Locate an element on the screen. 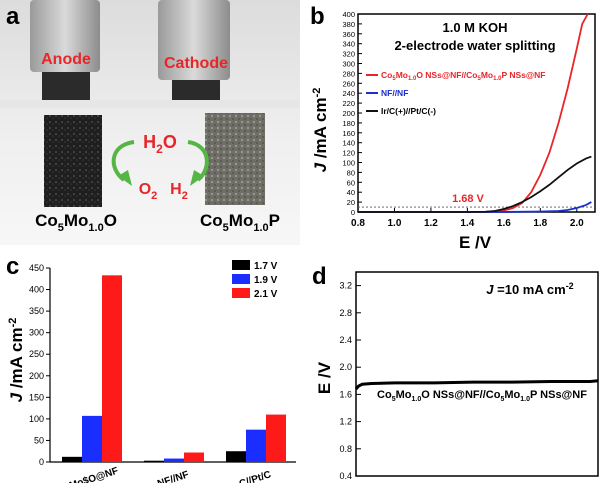 This screenshot has width=600, height=488. y-tick-label: 180 is located at coordinates (348, 123).